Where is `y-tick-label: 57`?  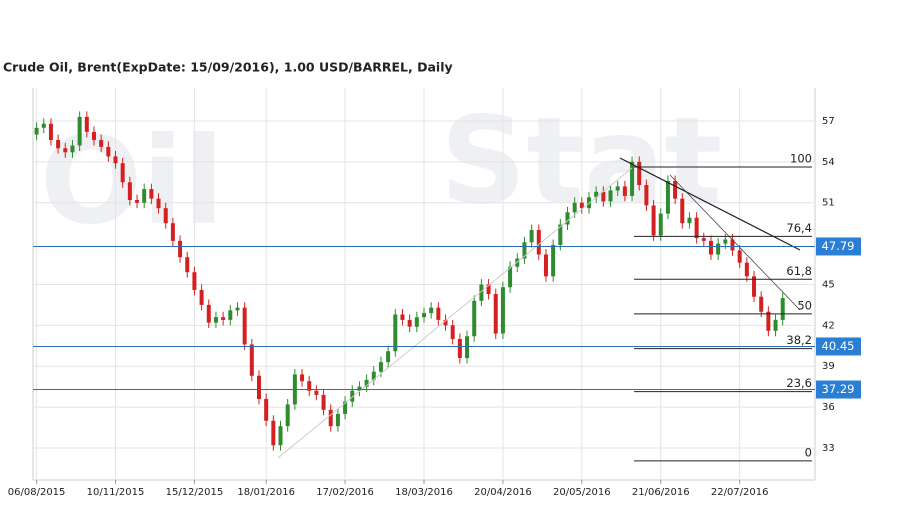
y-tick-label: 57 is located at coordinates (828, 121).